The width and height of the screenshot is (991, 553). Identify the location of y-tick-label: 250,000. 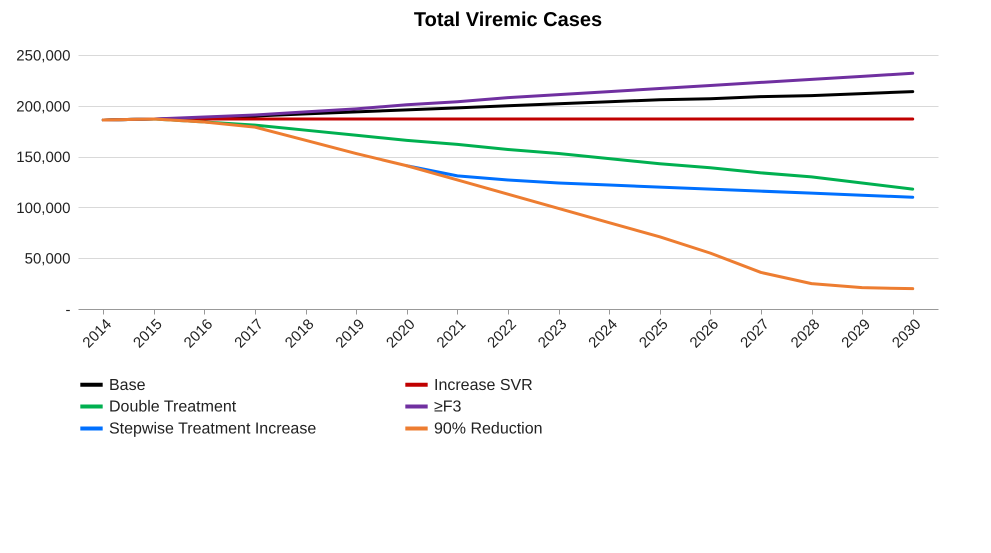
(43, 56).